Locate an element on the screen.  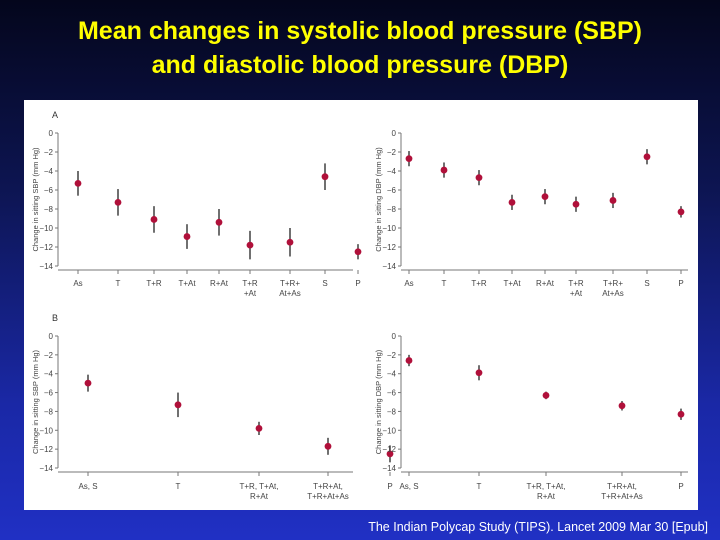
x-tick-label: T+R is located at coordinates (479, 283).